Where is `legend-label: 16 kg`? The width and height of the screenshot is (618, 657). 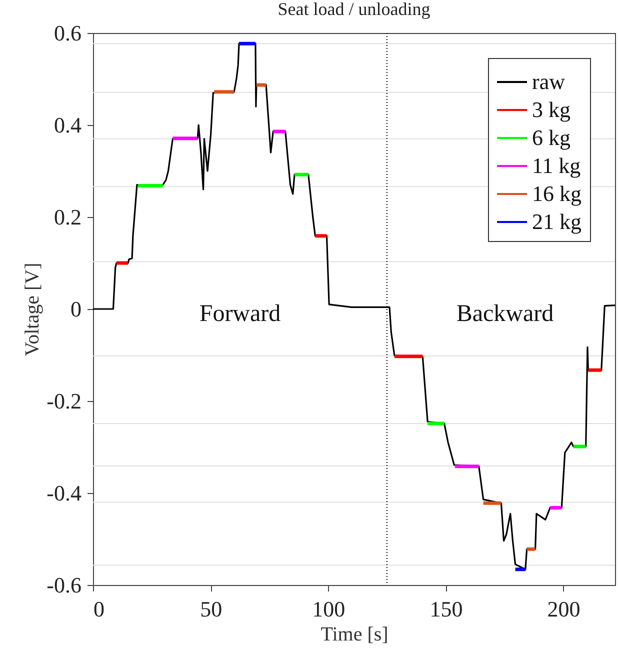
legend-label: 16 kg is located at coordinates (557, 193).